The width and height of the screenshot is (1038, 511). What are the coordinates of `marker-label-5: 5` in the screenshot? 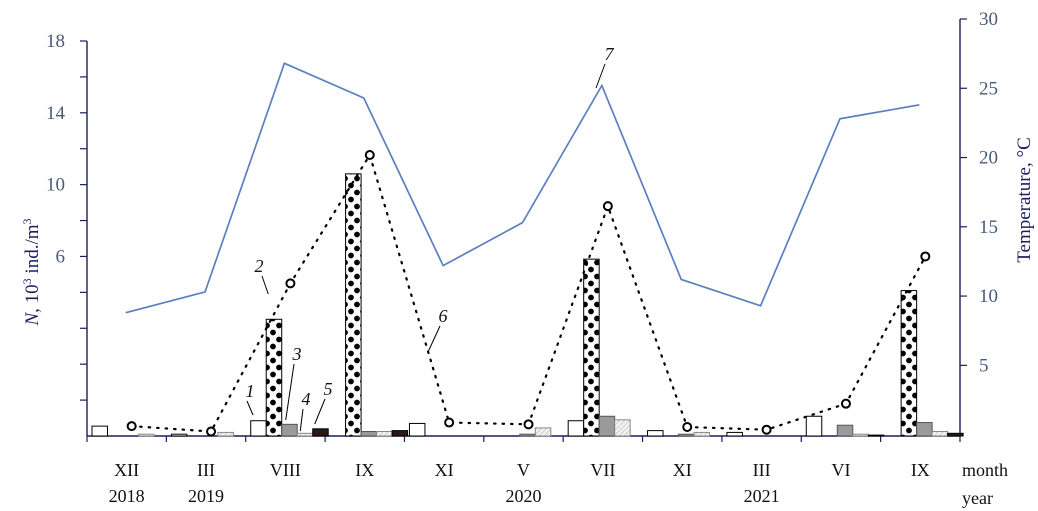 It's located at (328, 389).